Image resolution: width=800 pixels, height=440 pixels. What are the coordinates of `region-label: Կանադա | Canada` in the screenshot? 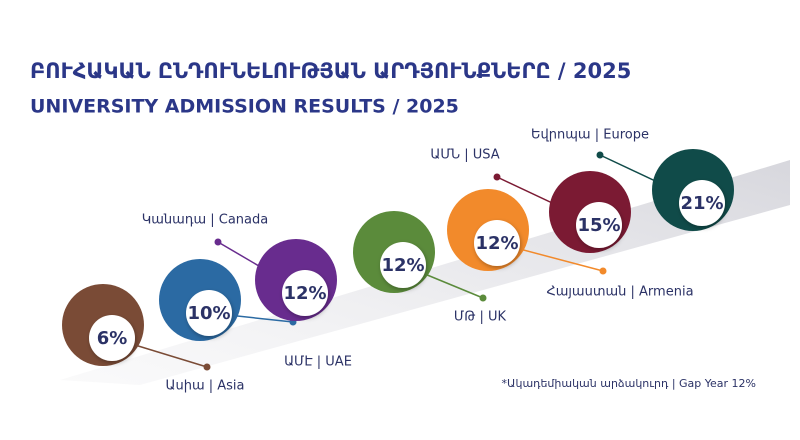 It's located at (205, 220).